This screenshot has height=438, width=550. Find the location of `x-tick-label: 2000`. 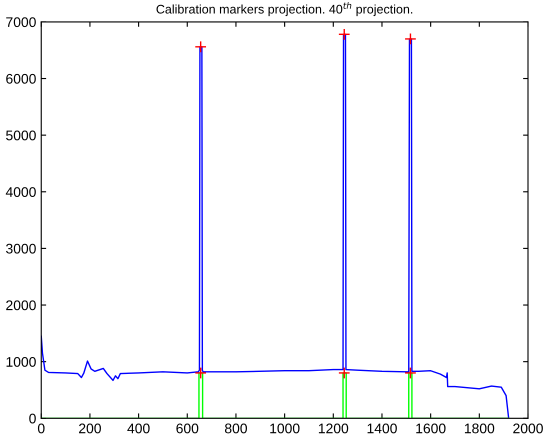

x-tick-label: 2000 is located at coordinates (528, 429).